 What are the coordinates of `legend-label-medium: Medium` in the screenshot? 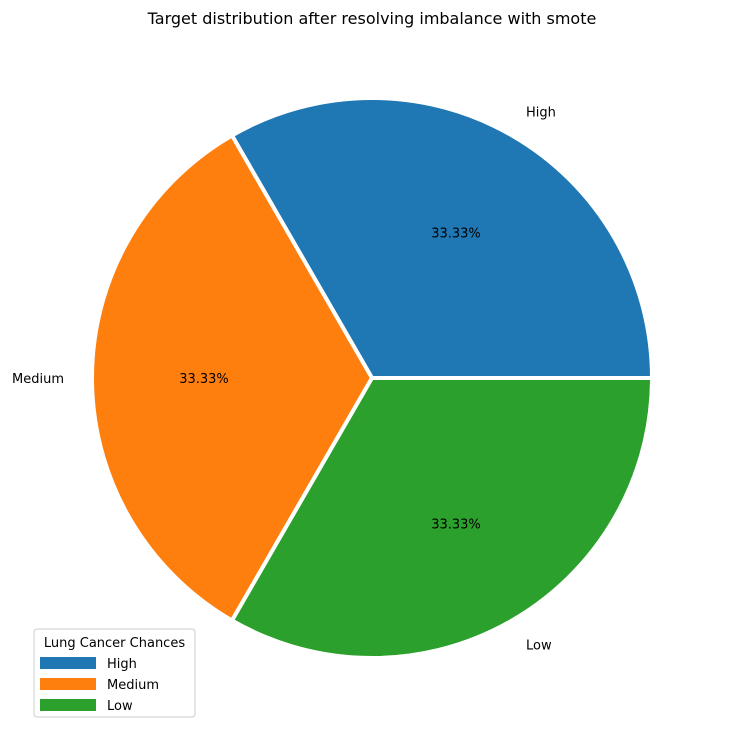 It's located at (133, 685).